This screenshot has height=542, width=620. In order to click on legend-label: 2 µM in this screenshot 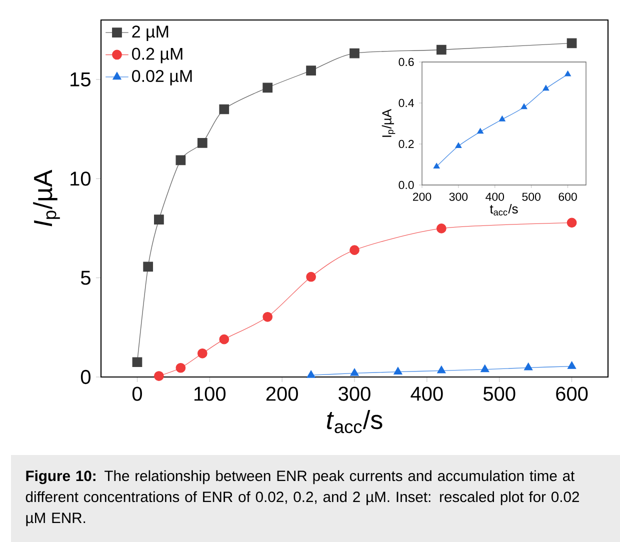, I will do `click(150, 33)`.